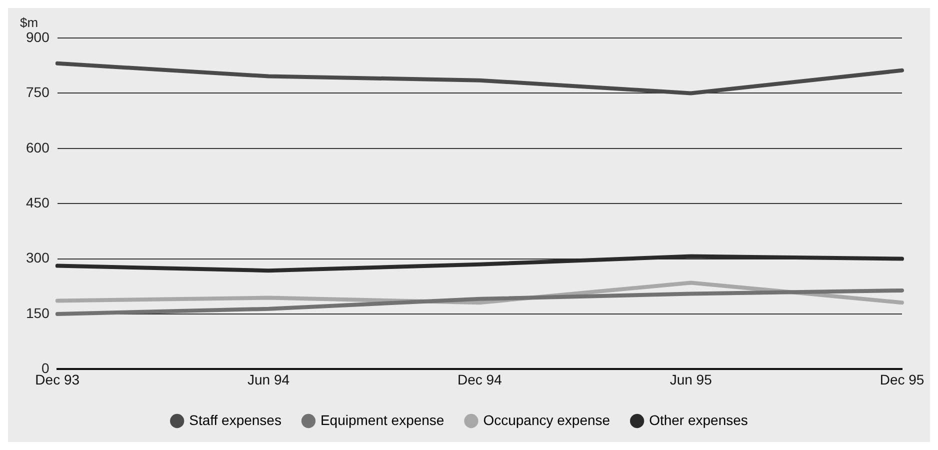 This screenshot has width=938, height=450. What do you see at coordinates (38, 92) in the screenshot?
I see `y-tick-label: 750` at bounding box center [38, 92].